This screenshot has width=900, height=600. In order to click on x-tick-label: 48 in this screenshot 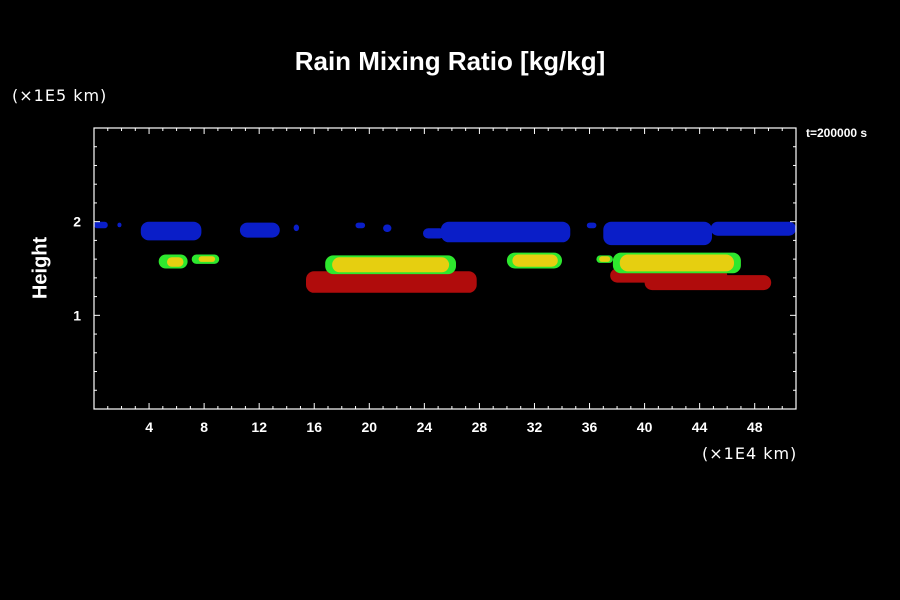, I will do `click(755, 427)`.